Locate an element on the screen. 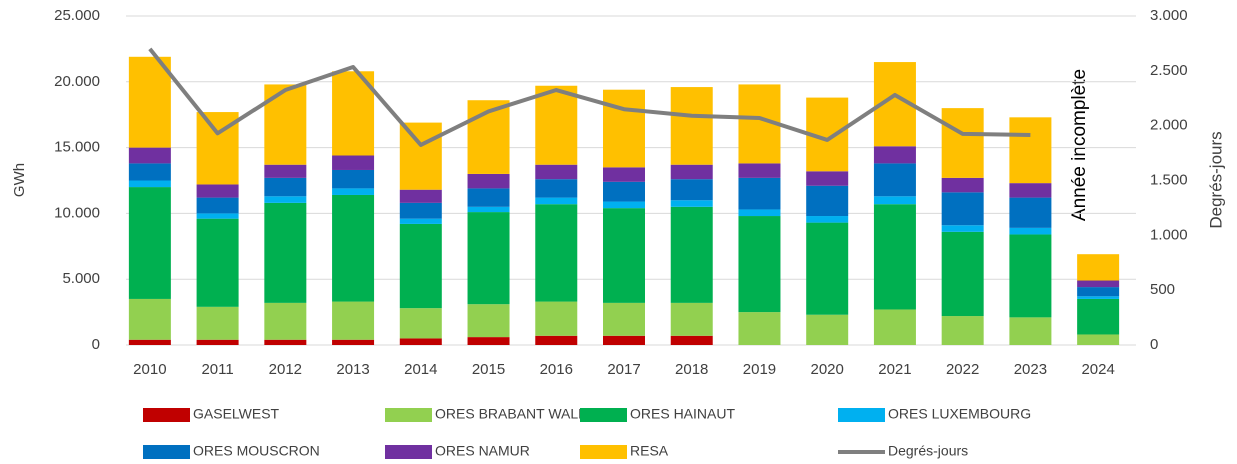  y2-tick-label: 1.500 is located at coordinates (1169, 179).